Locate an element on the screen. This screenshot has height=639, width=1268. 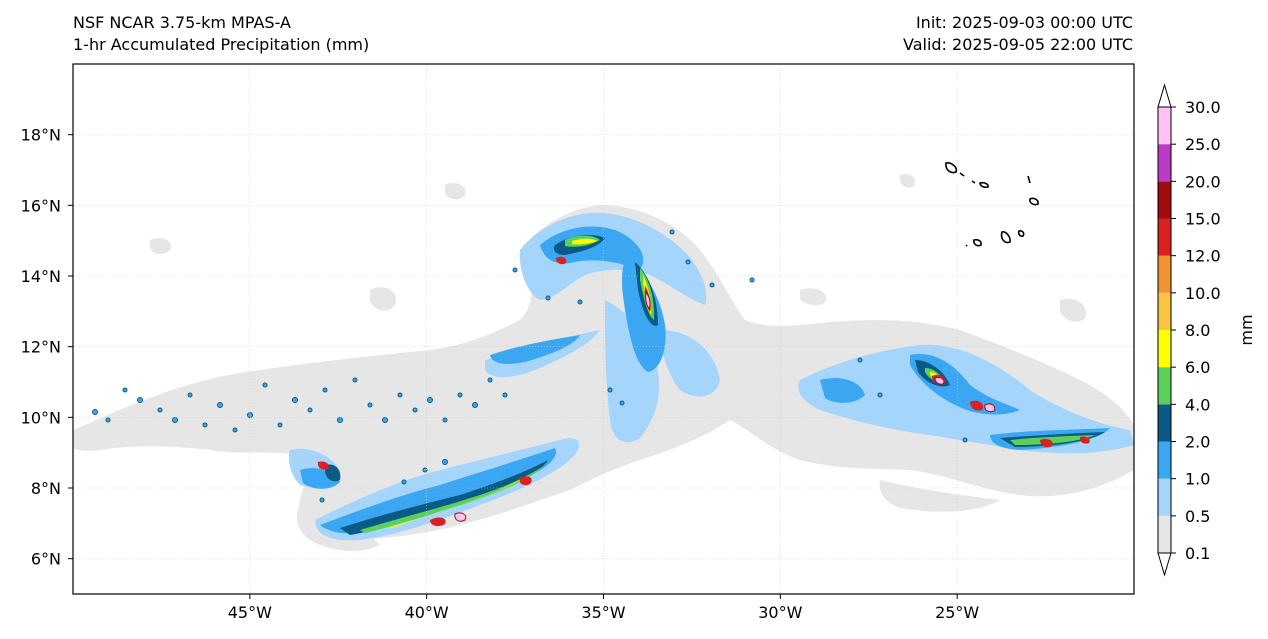
y-tick-label: 12°N is located at coordinates (41, 347).